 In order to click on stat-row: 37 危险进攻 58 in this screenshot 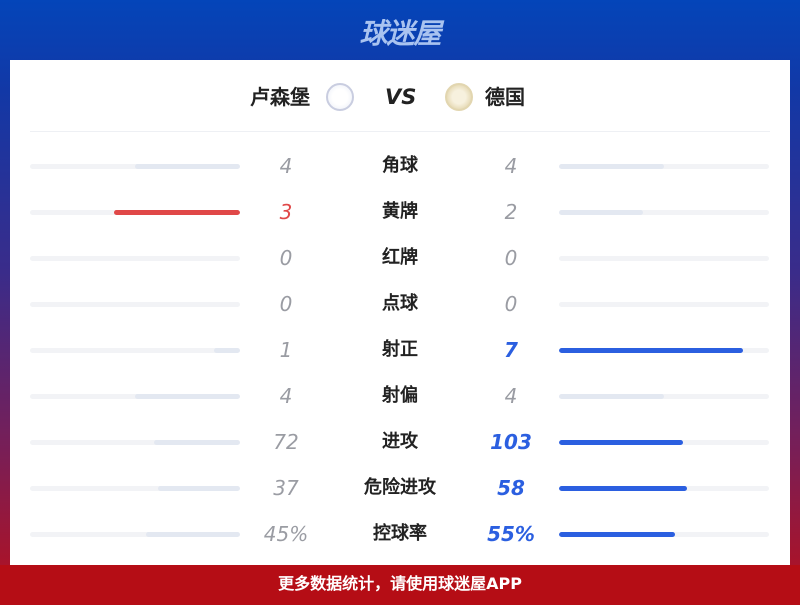, I will do `click(400, 488)`.